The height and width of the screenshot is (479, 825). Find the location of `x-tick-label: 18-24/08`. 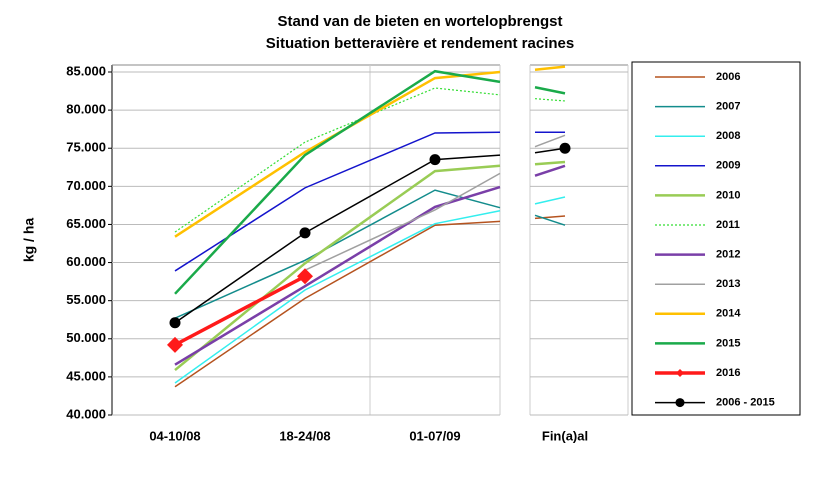

x-tick-label: 18-24/08 is located at coordinates (304, 435).